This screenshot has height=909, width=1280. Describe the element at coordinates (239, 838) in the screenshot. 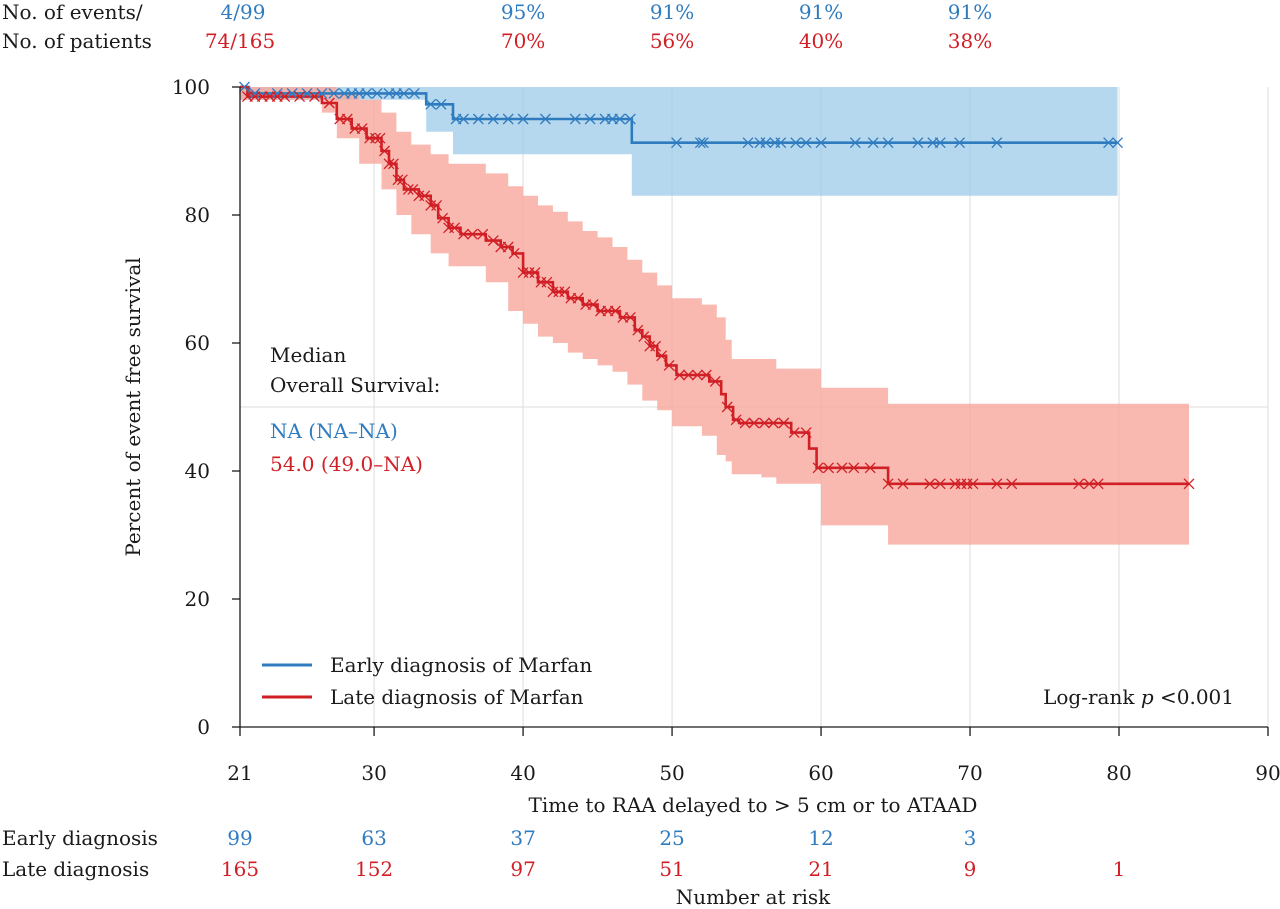

I see `risk-value-early: 99` at that location.